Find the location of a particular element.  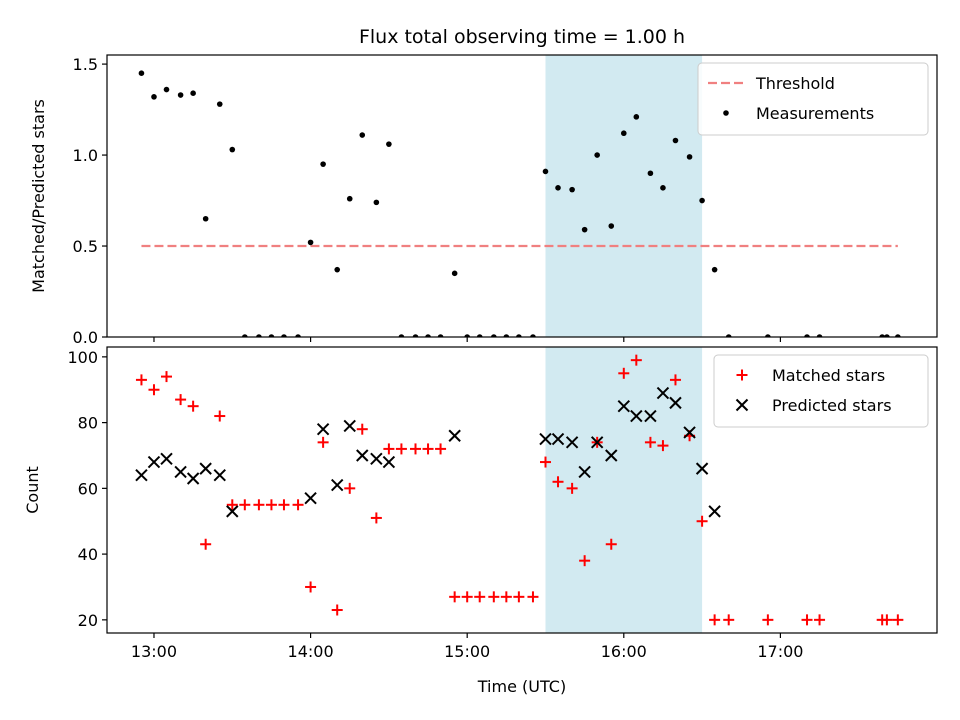

y-tick-label: 0.0 is located at coordinates (85, 337).